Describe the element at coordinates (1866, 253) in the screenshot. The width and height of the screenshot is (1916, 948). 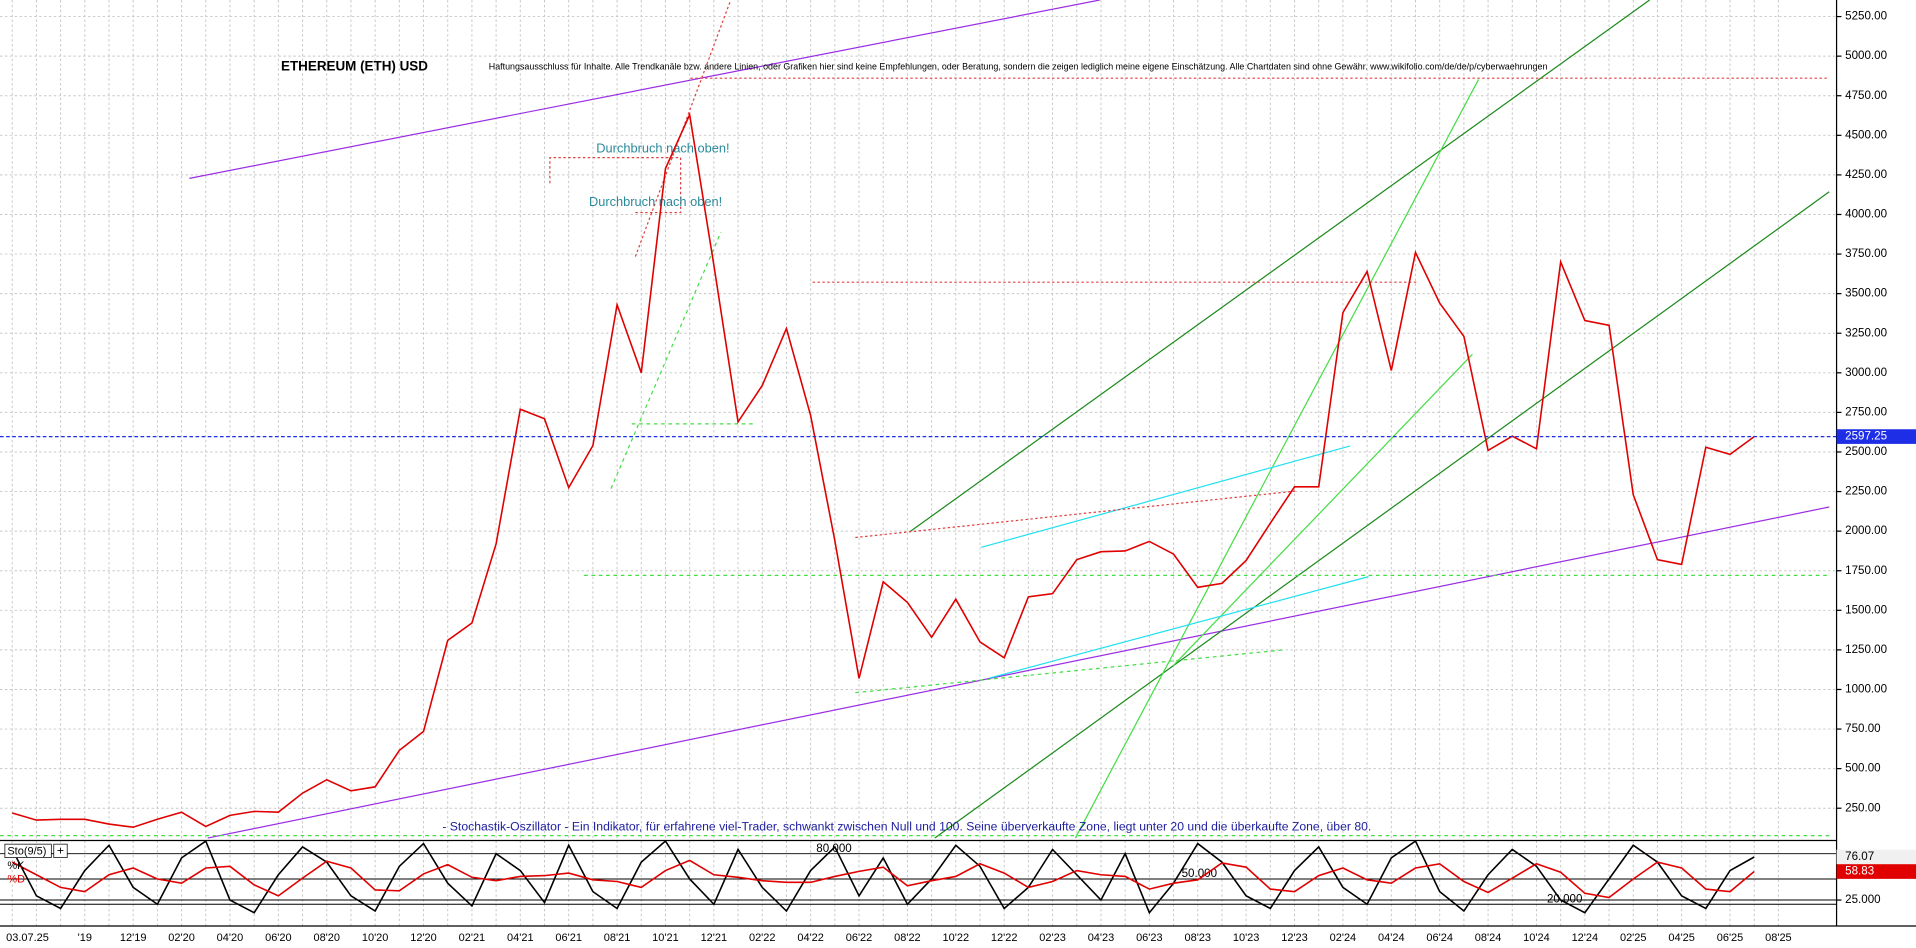
I see `y-tick-label: 3750.00` at that location.